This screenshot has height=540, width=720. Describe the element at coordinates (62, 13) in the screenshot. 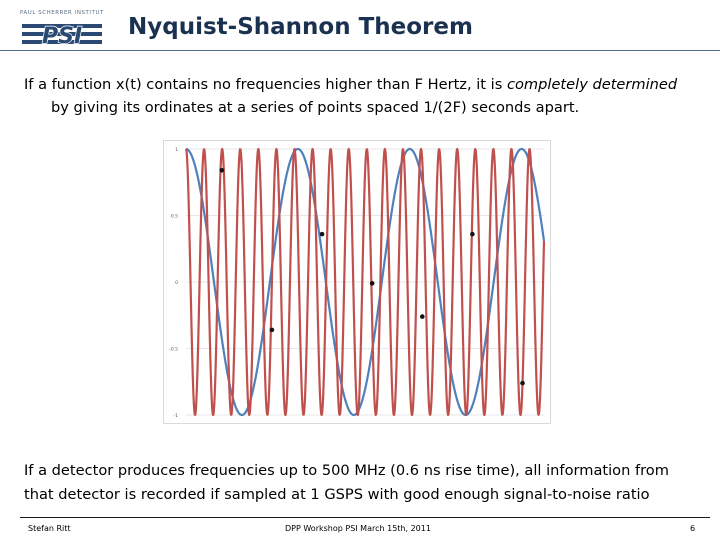

I see `logo-institute-text: PAUL SCHERRER INSTITUT` at that location.